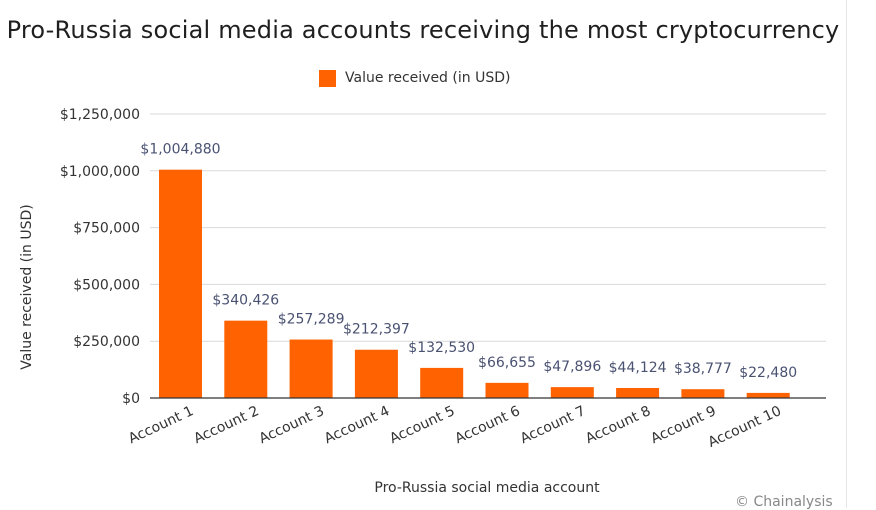  What do you see at coordinates (376, 330) in the screenshot?
I see `data-label: $212,397` at bounding box center [376, 330].